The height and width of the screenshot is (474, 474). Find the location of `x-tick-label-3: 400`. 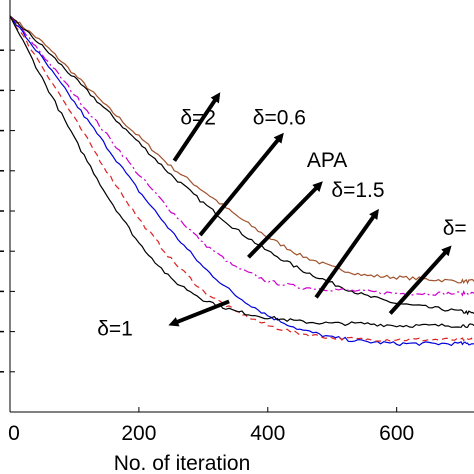

x-tick-label-3: 400 is located at coordinates (267, 433).